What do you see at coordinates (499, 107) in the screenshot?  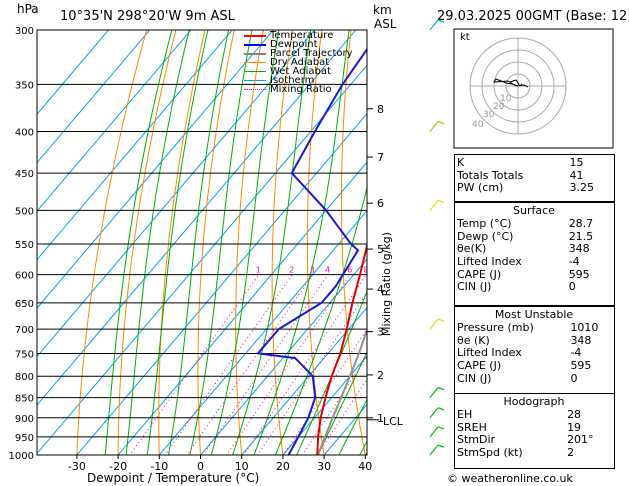 I see `hodo-ring-20: 20` at bounding box center [499, 107].